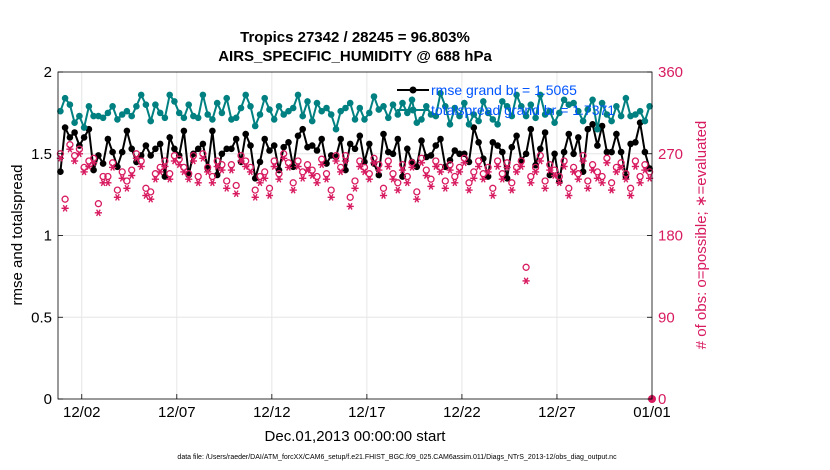  Describe the element at coordinates (17, 235) in the screenshot. I see `y-axis-label: rmse and totalspread` at that location.